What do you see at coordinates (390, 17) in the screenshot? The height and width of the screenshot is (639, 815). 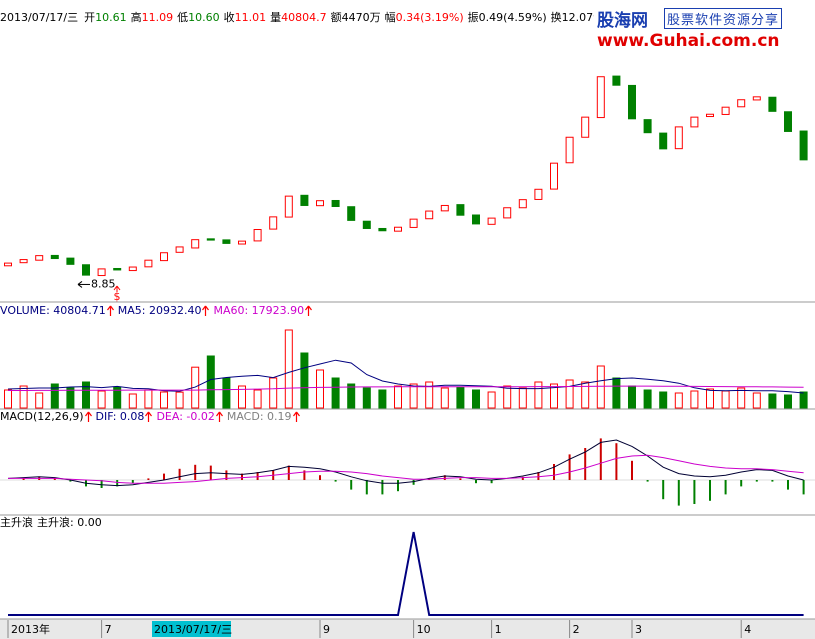 I see `quote-label: 幅` at bounding box center [390, 17].